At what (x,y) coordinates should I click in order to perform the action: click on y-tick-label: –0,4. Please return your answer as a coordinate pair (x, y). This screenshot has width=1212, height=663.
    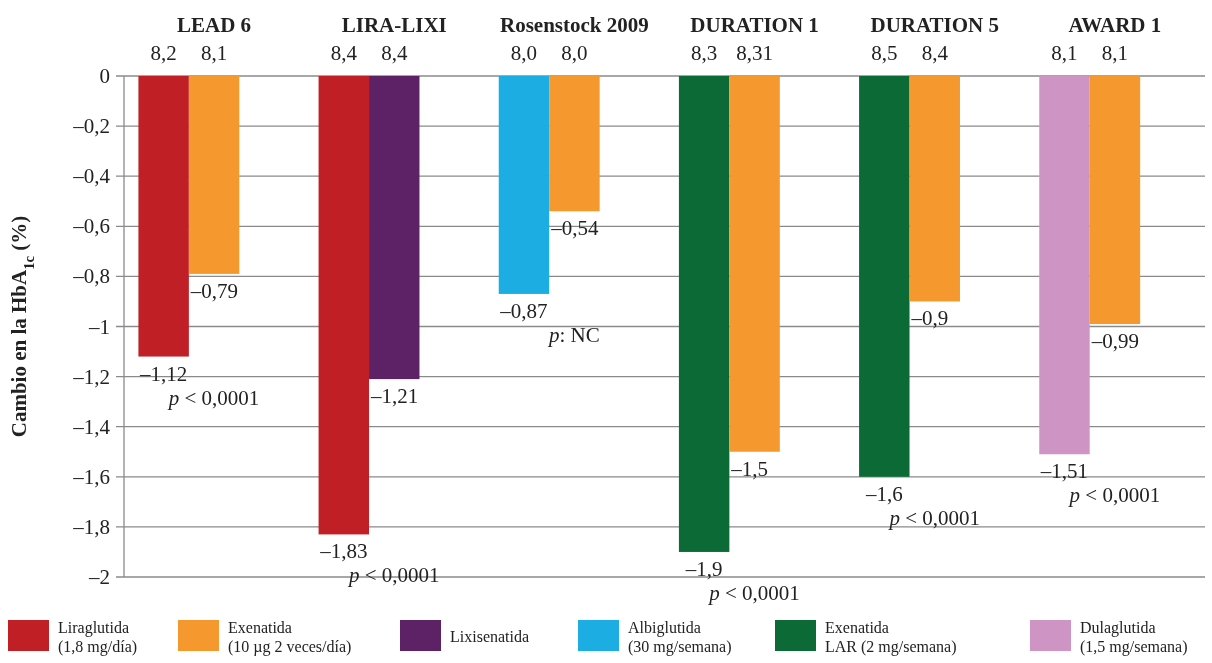
    Looking at the image, I should click on (91, 176).